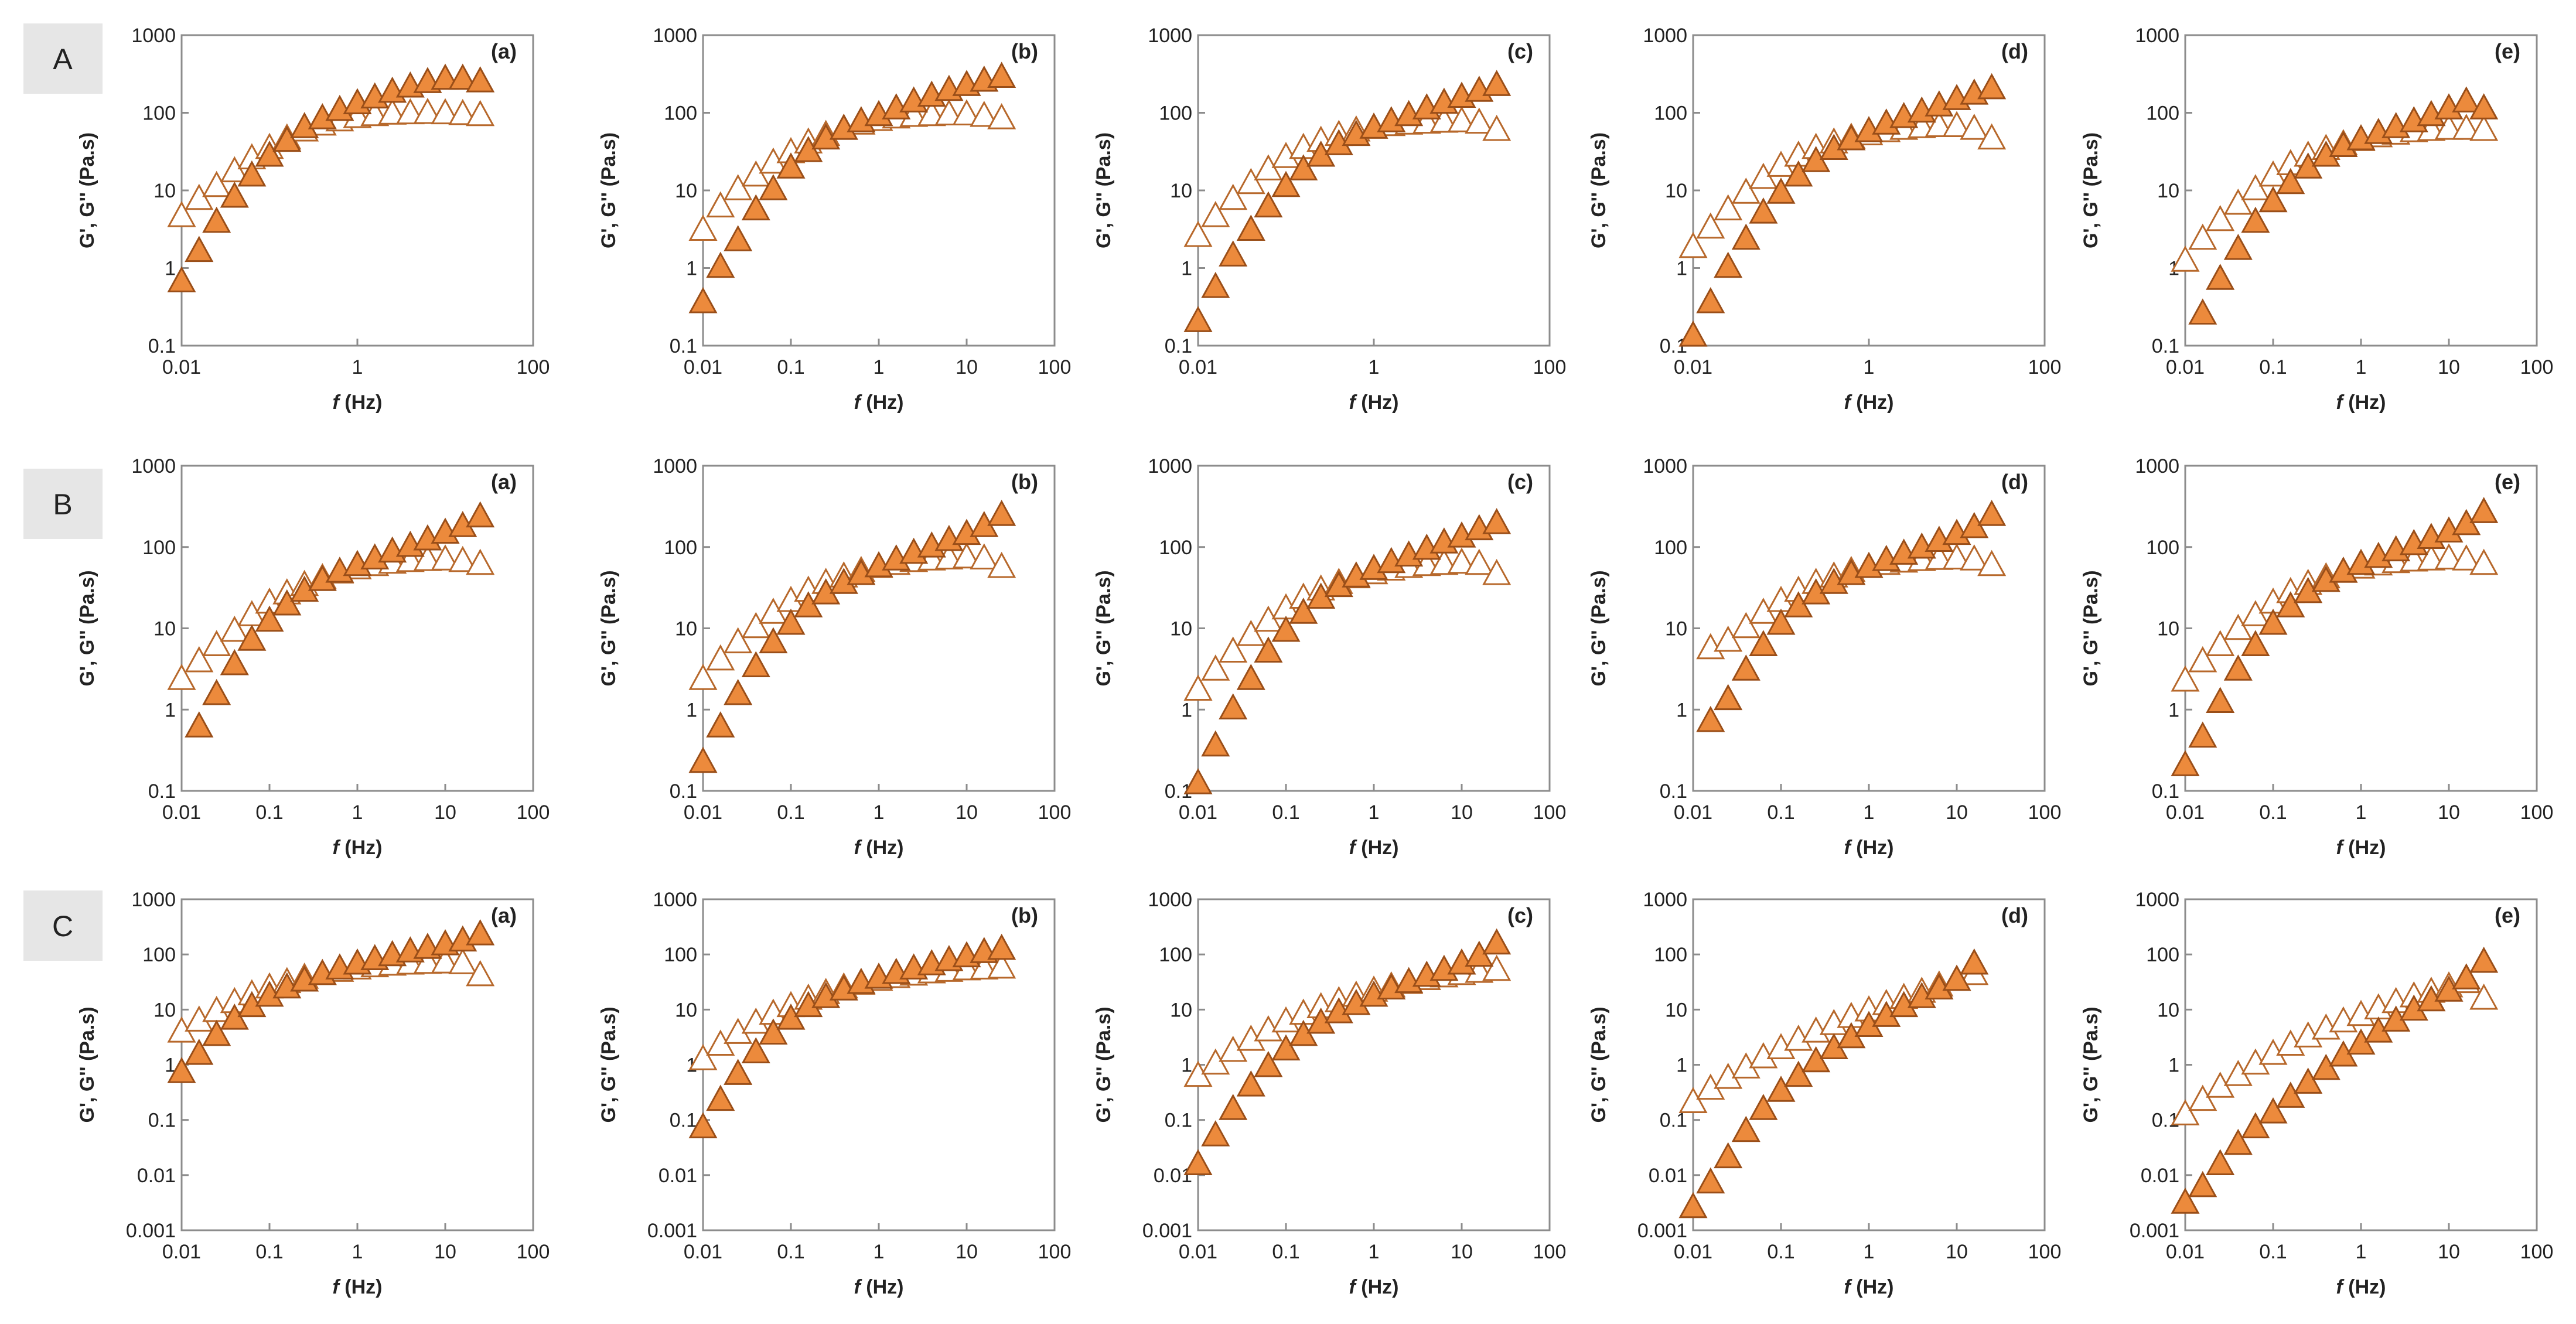 The height and width of the screenshot is (1324, 2576). What do you see at coordinates (480, 932) in the screenshot?
I see `panel-C-a-g1-point` at bounding box center [480, 932].